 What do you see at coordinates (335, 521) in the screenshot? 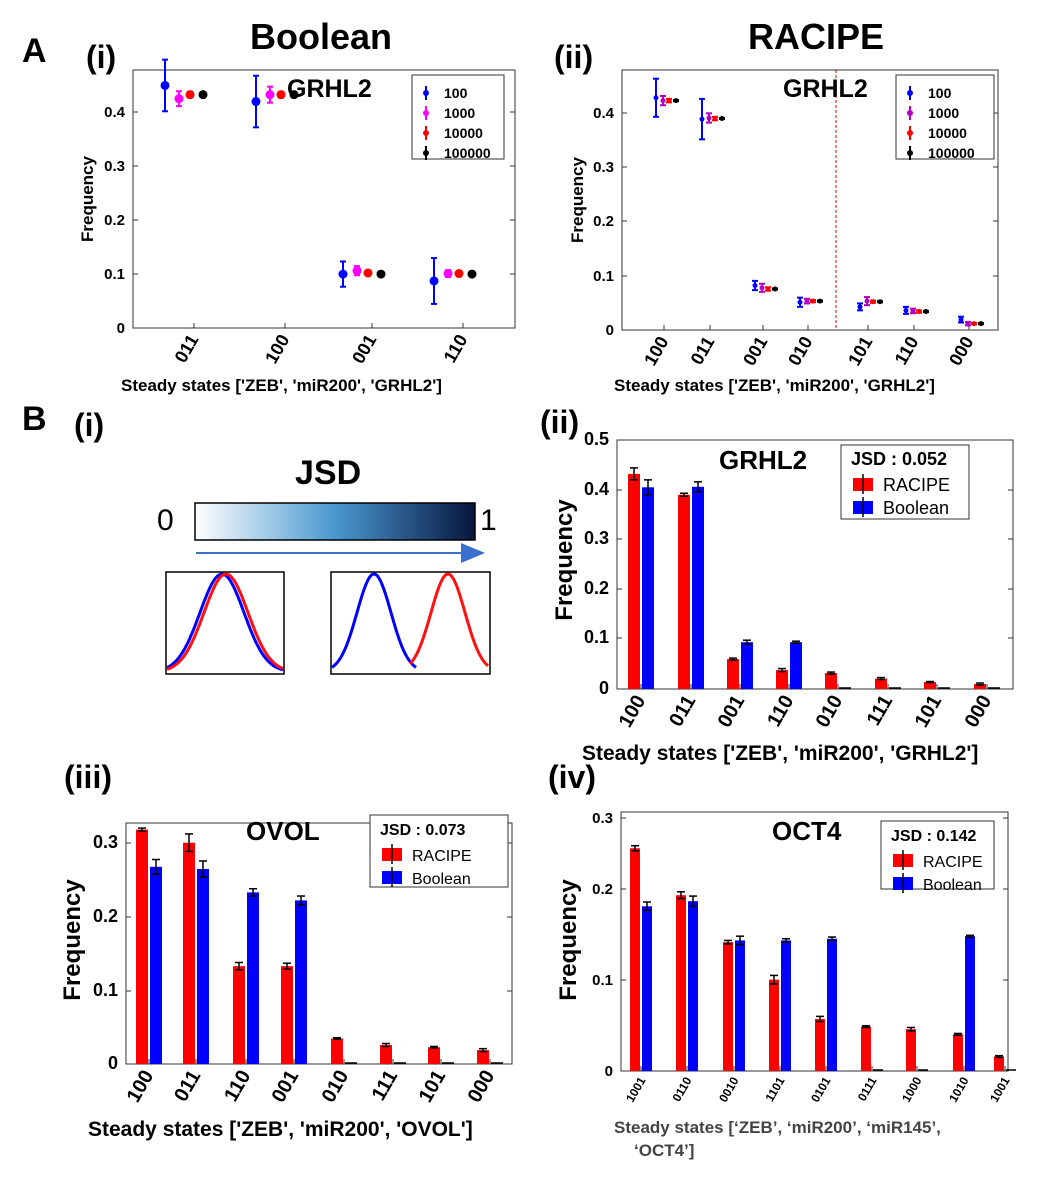
I see `jsd-colorbar` at bounding box center [335, 521].